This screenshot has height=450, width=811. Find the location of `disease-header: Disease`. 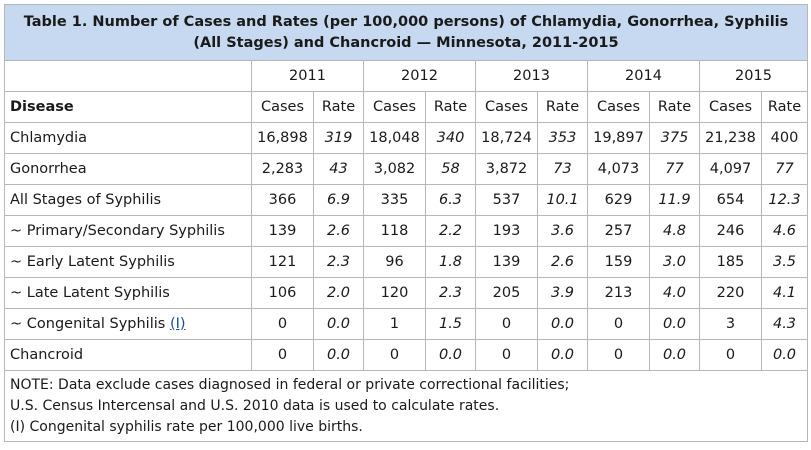

disease-header: Disease is located at coordinates (128, 107).